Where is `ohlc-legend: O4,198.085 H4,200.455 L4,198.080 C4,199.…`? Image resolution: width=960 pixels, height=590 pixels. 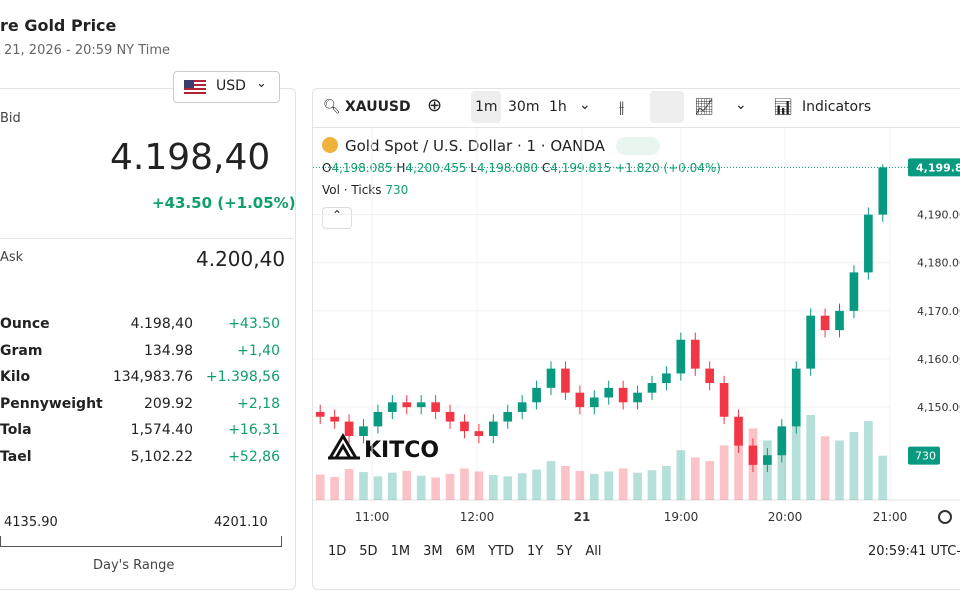
ohlc-legend: O4,198.085 H4,200.455 L4,198.080 C4,199.… is located at coordinates (521, 168).